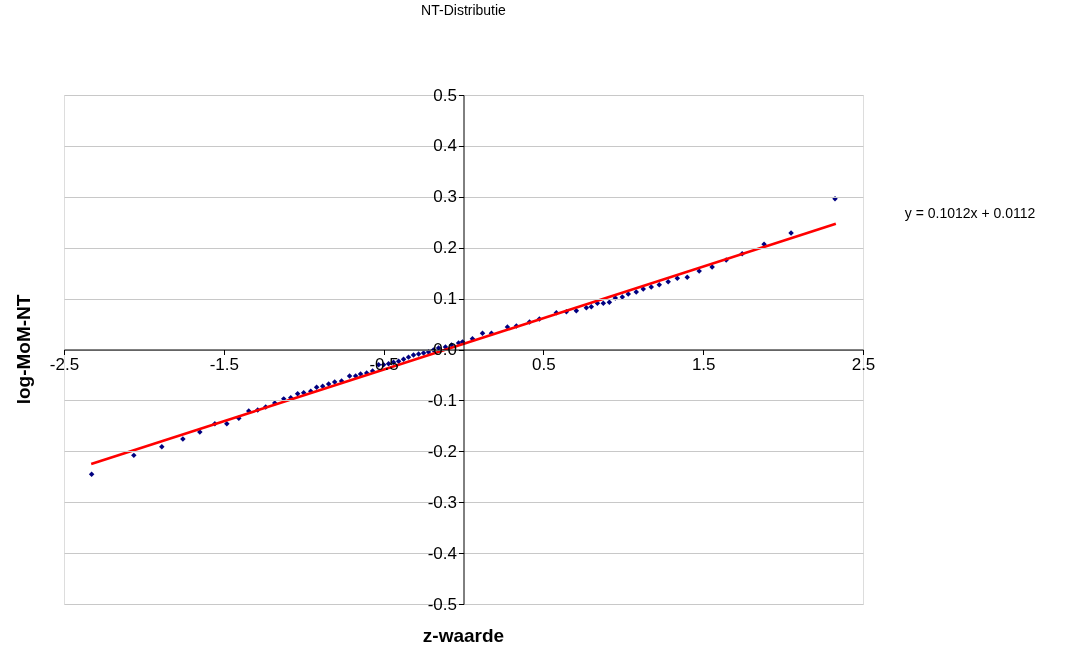 The height and width of the screenshot is (648, 1074). I want to click on y-tick-label: -0.4, so click(442, 553).